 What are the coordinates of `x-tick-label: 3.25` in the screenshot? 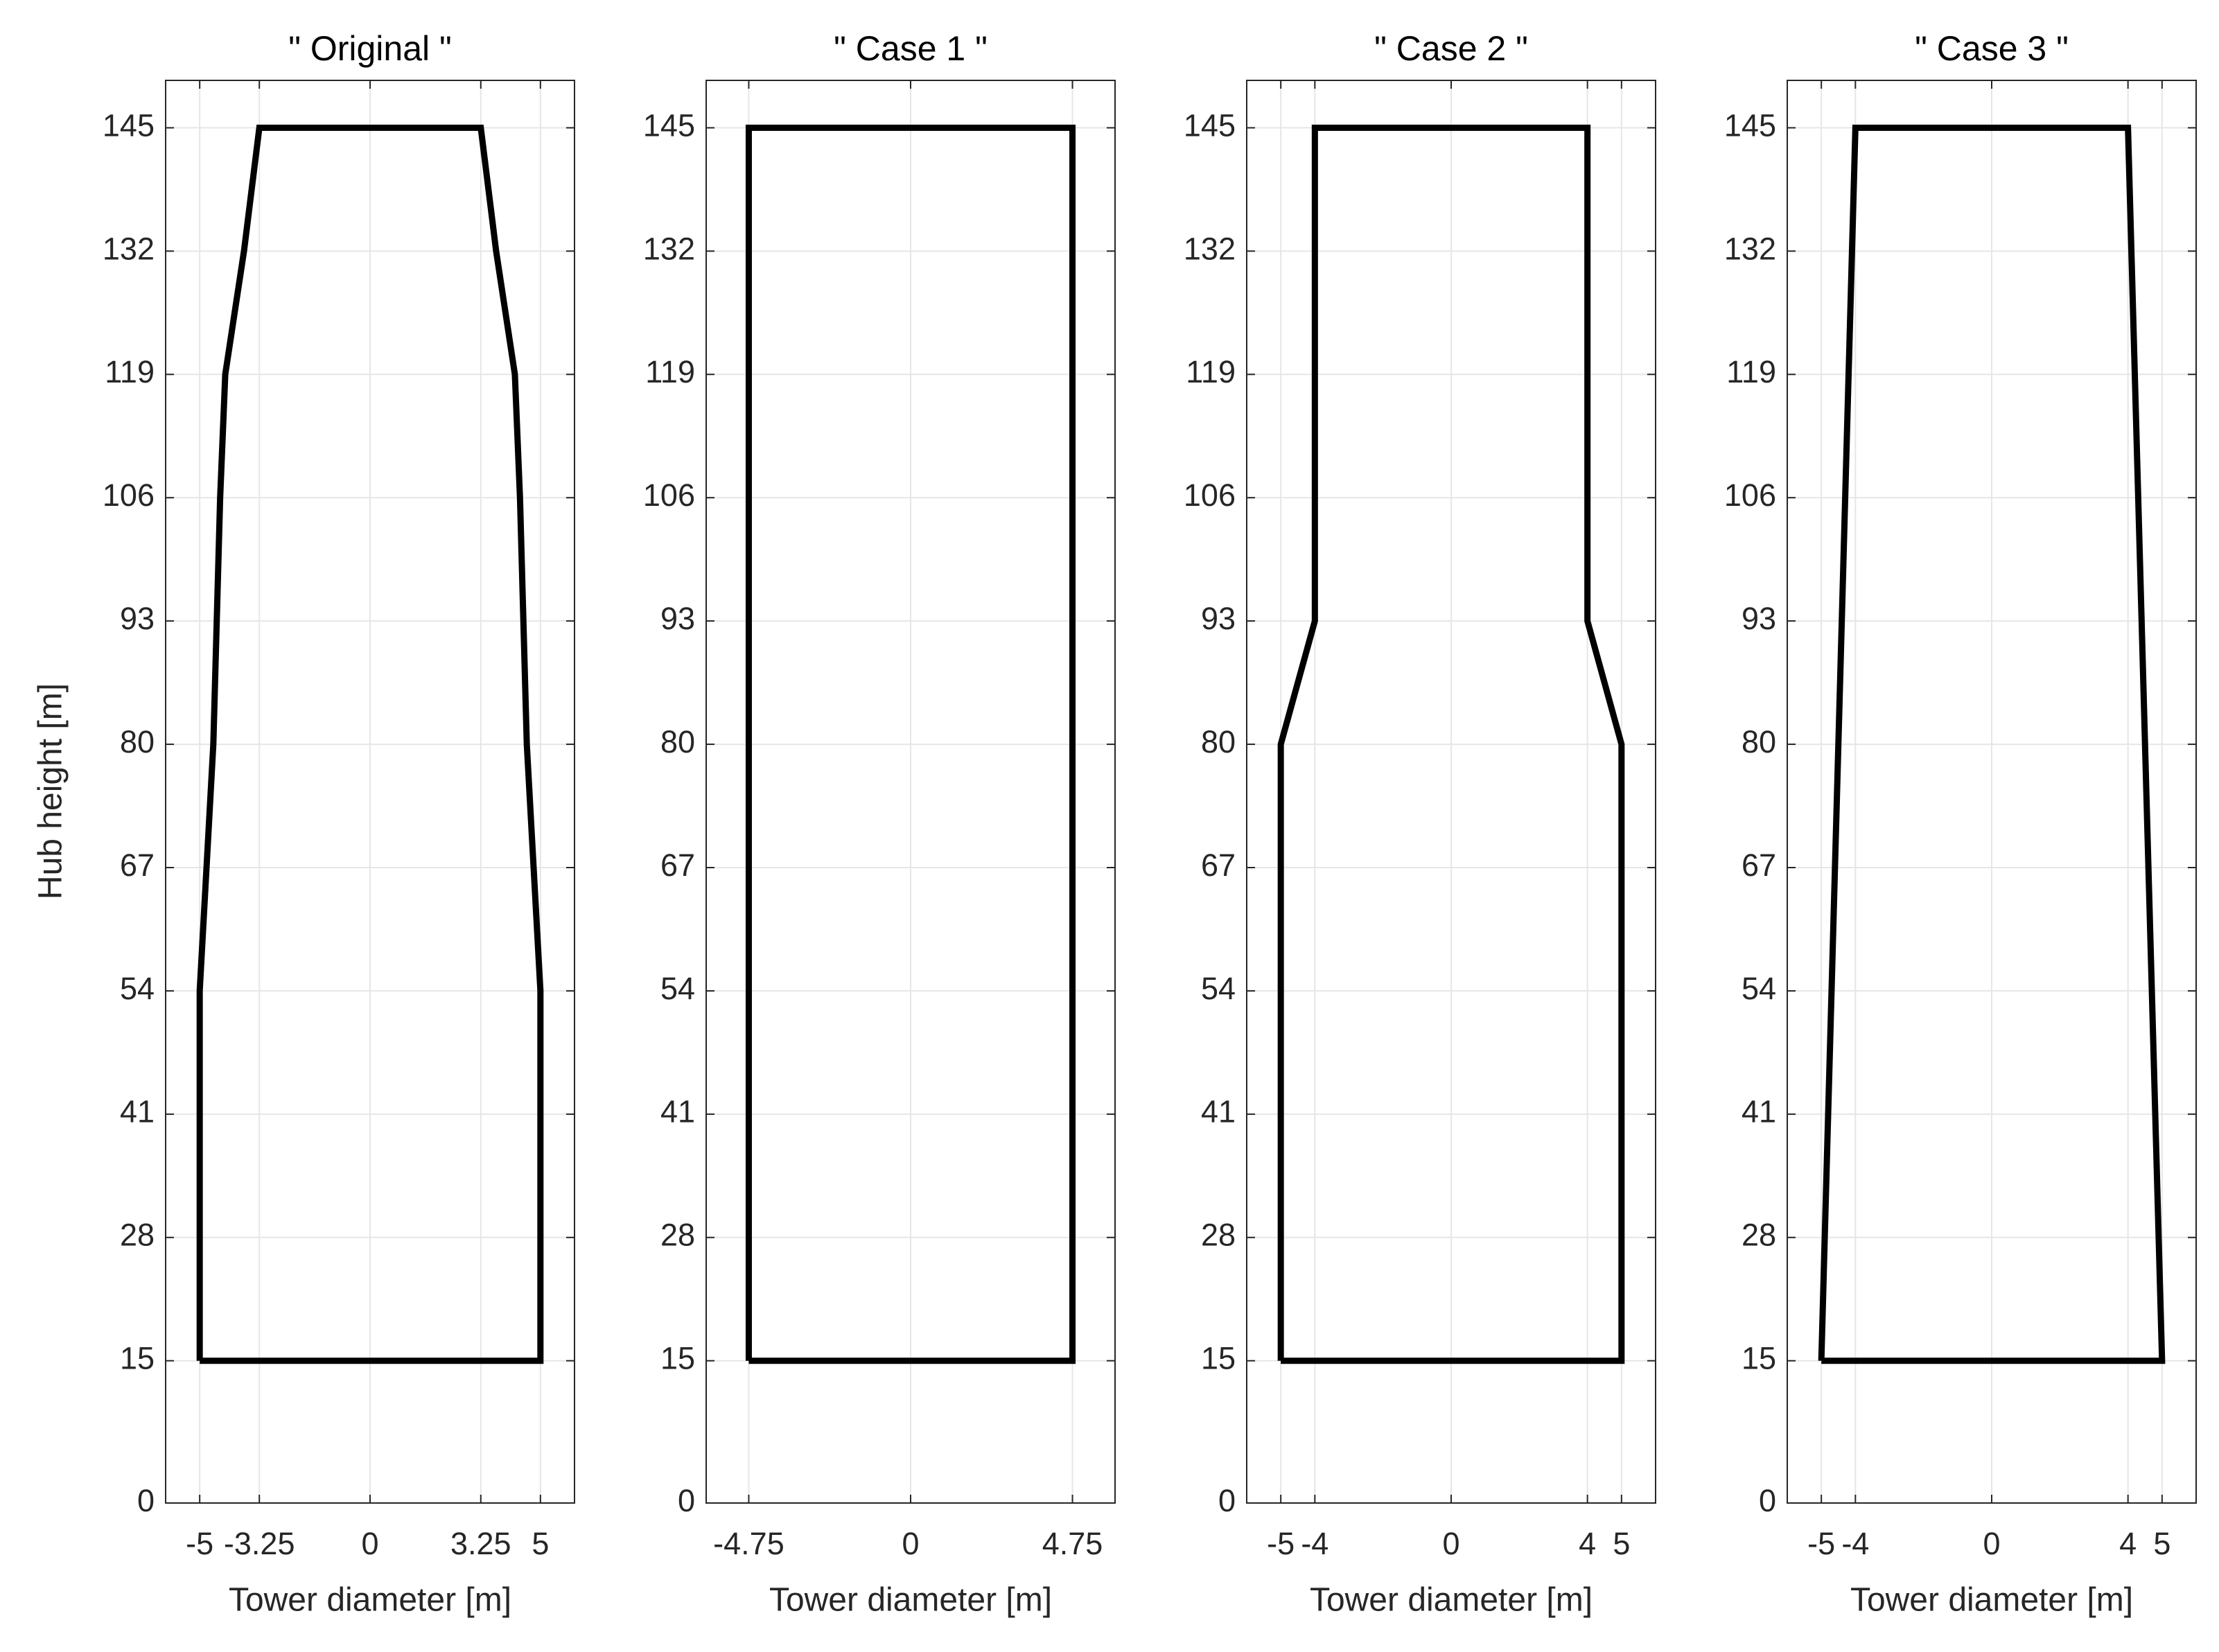 It's located at (480, 1543).